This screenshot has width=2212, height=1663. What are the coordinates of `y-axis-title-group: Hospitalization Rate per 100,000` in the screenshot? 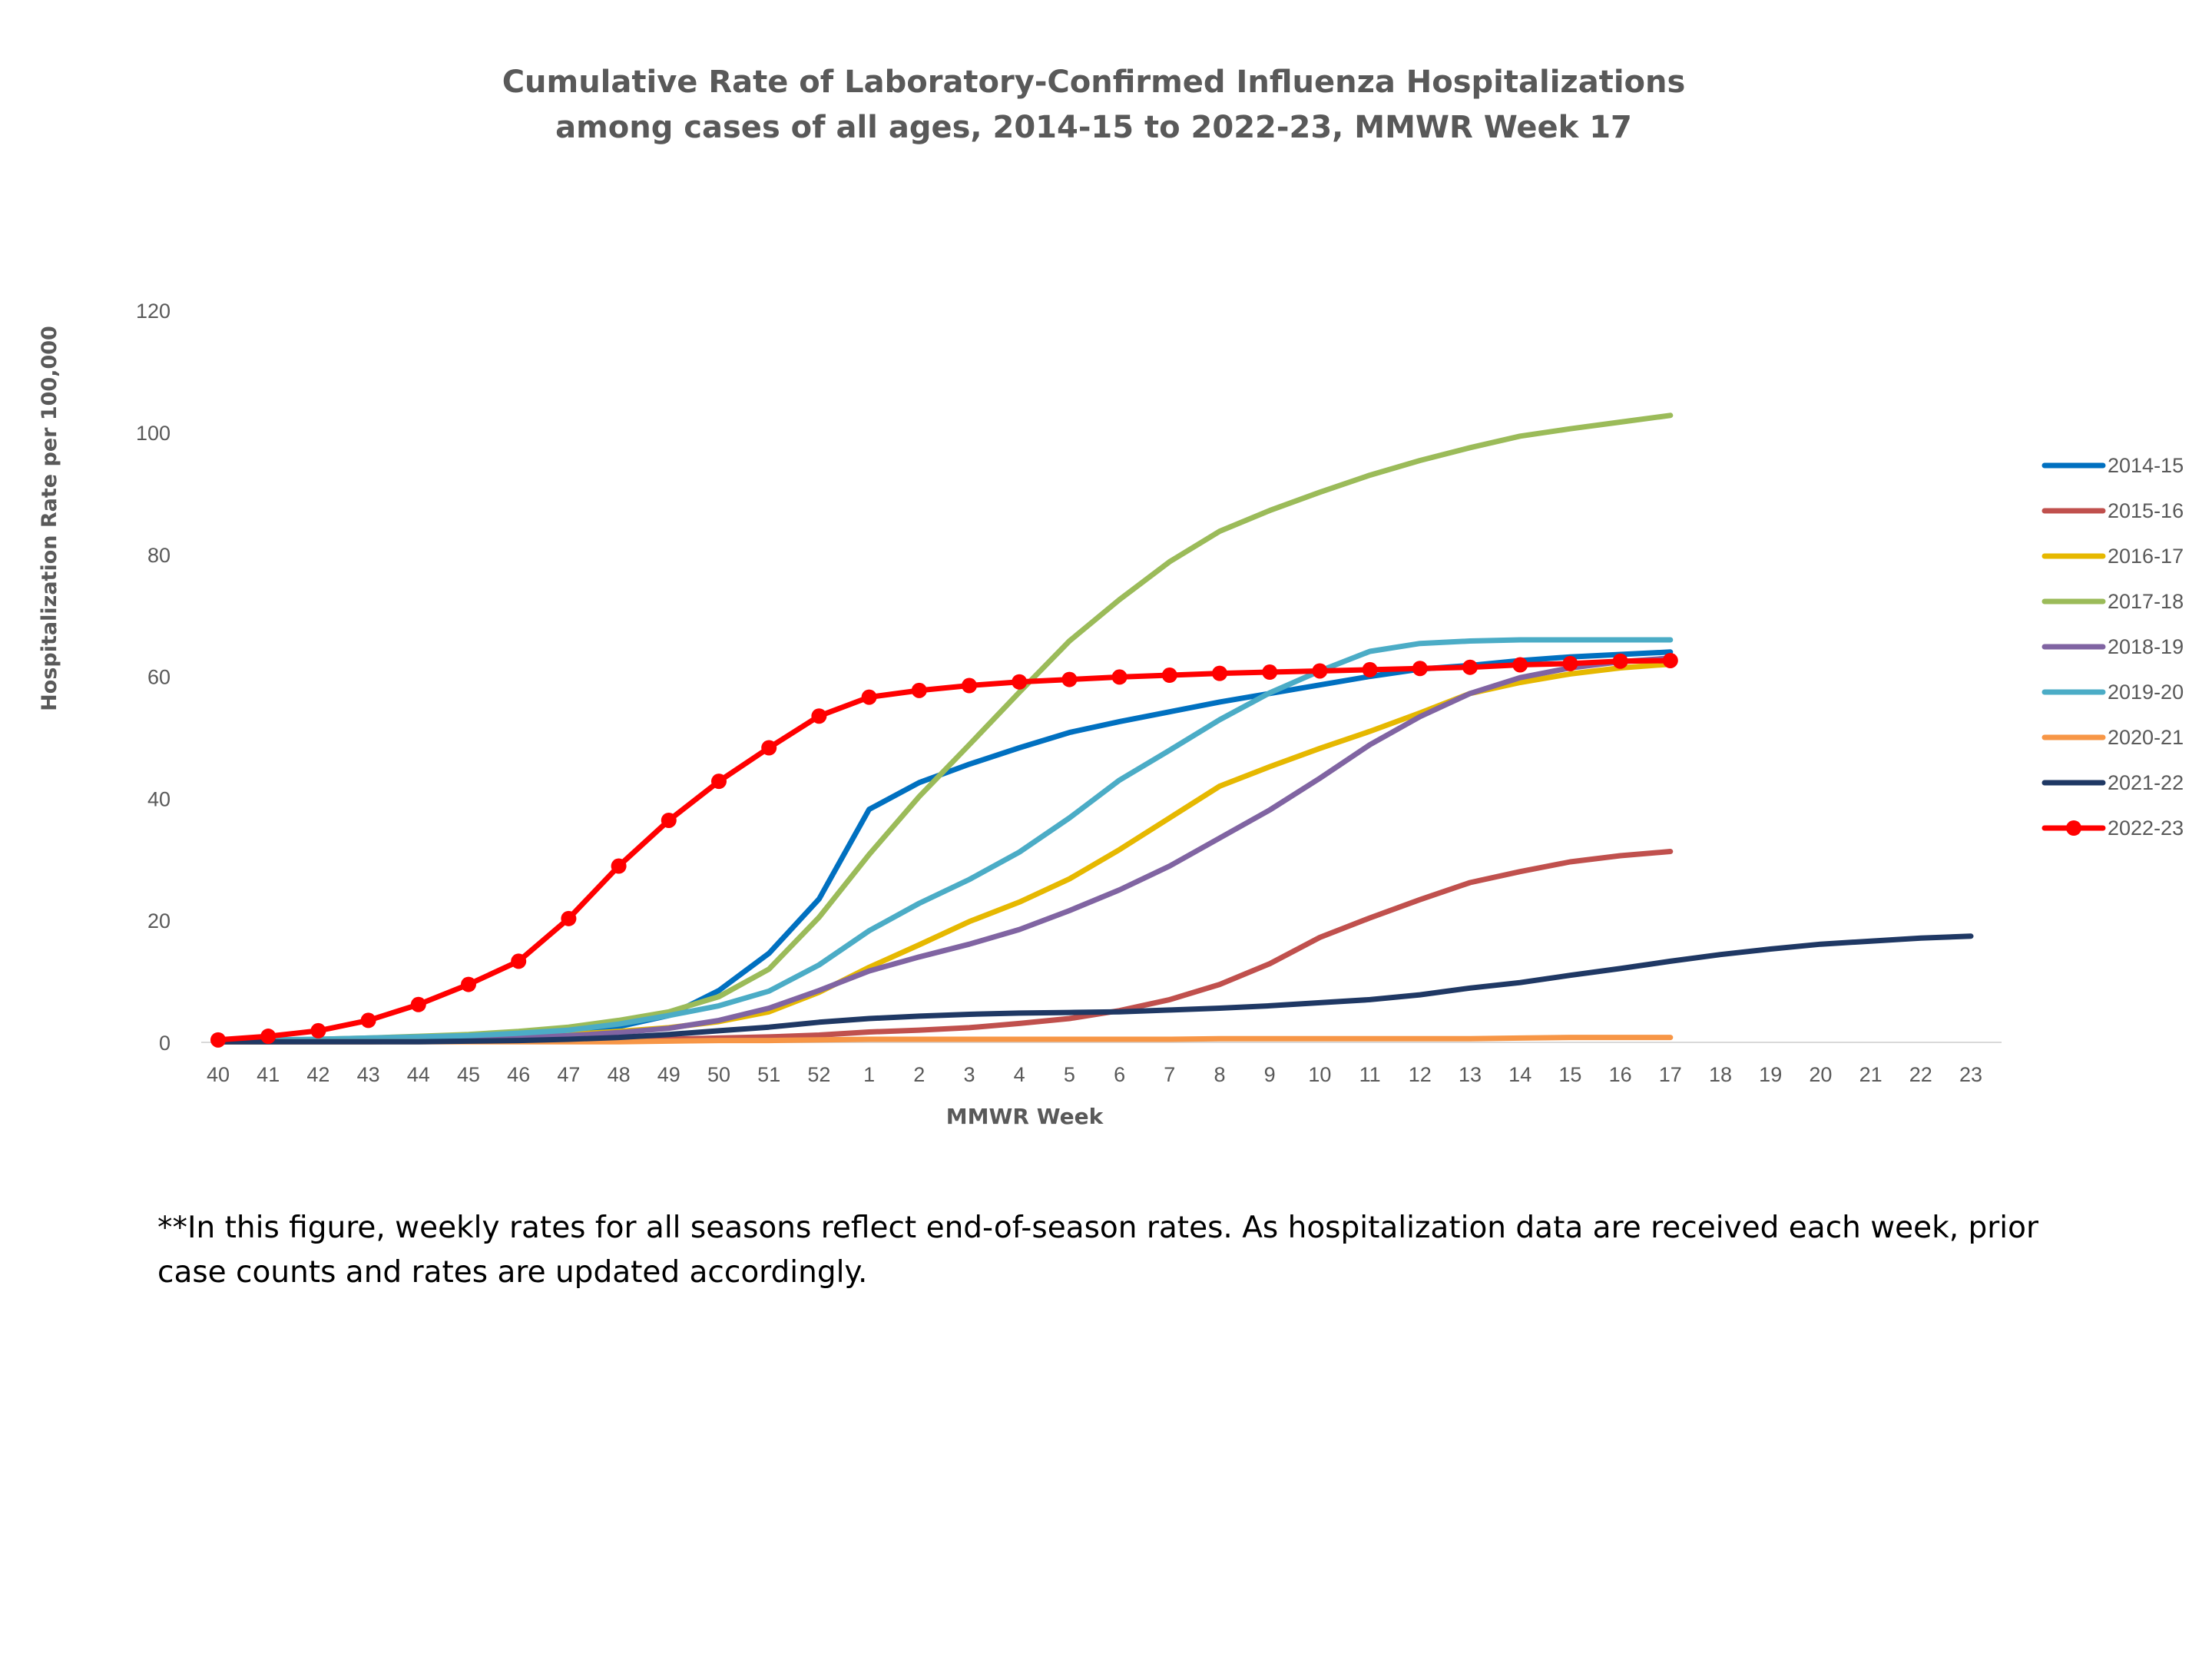 It's located at (49, 518).